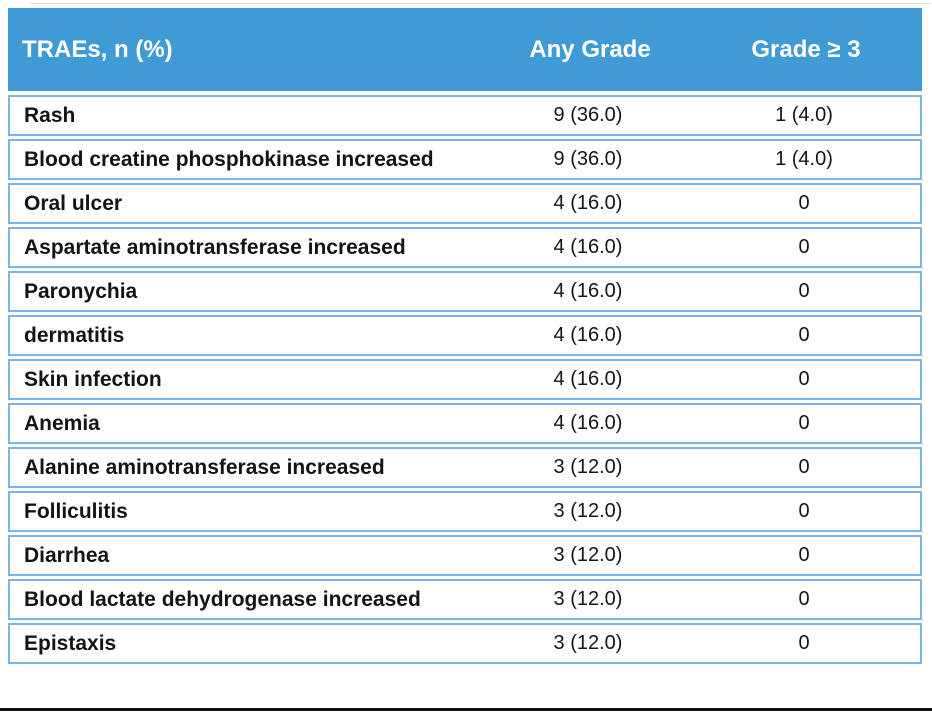 Image resolution: width=932 pixels, height=716 pixels. Describe the element at coordinates (215, 247) in the screenshot. I see `trae-name-cell: Aspartate aminotransferase increased` at that location.